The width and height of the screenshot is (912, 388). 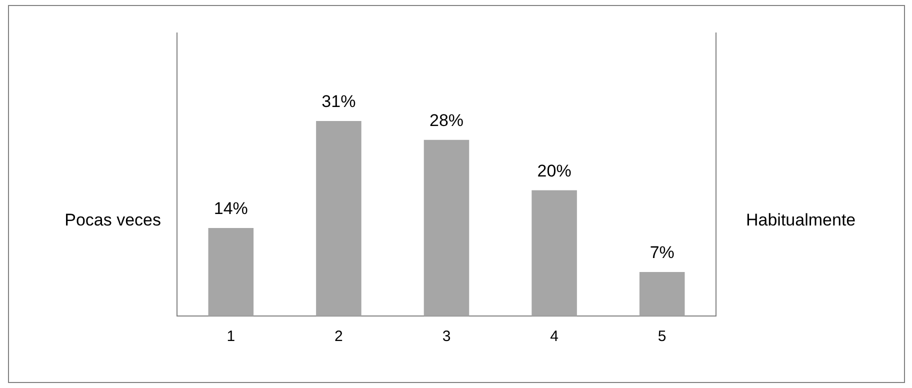 What do you see at coordinates (339, 102) in the screenshot?
I see `data-label: 31%` at bounding box center [339, 102].